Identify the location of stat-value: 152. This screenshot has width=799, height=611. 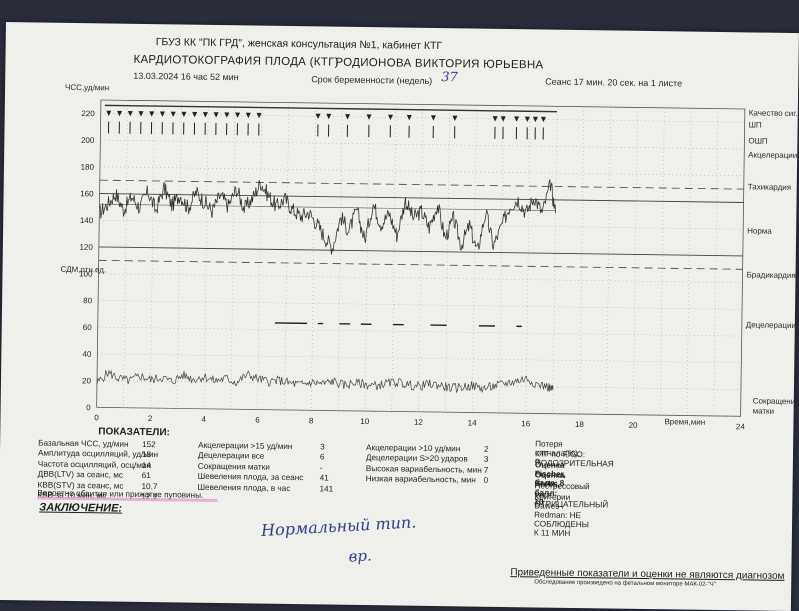
(149, 444).